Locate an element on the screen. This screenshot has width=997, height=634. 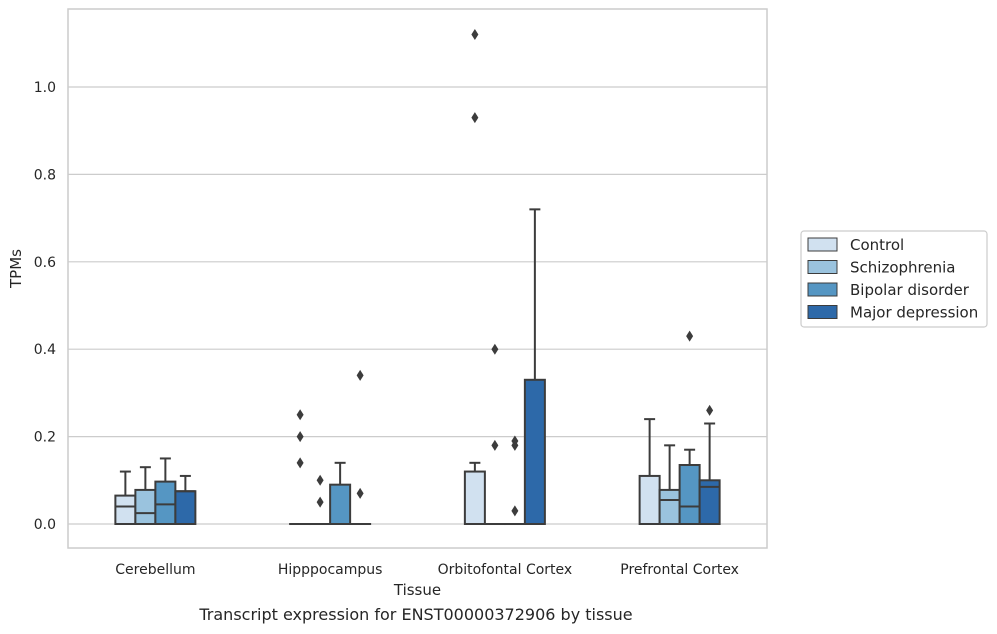
legend-label: Control is located at coordinates (877, 245).